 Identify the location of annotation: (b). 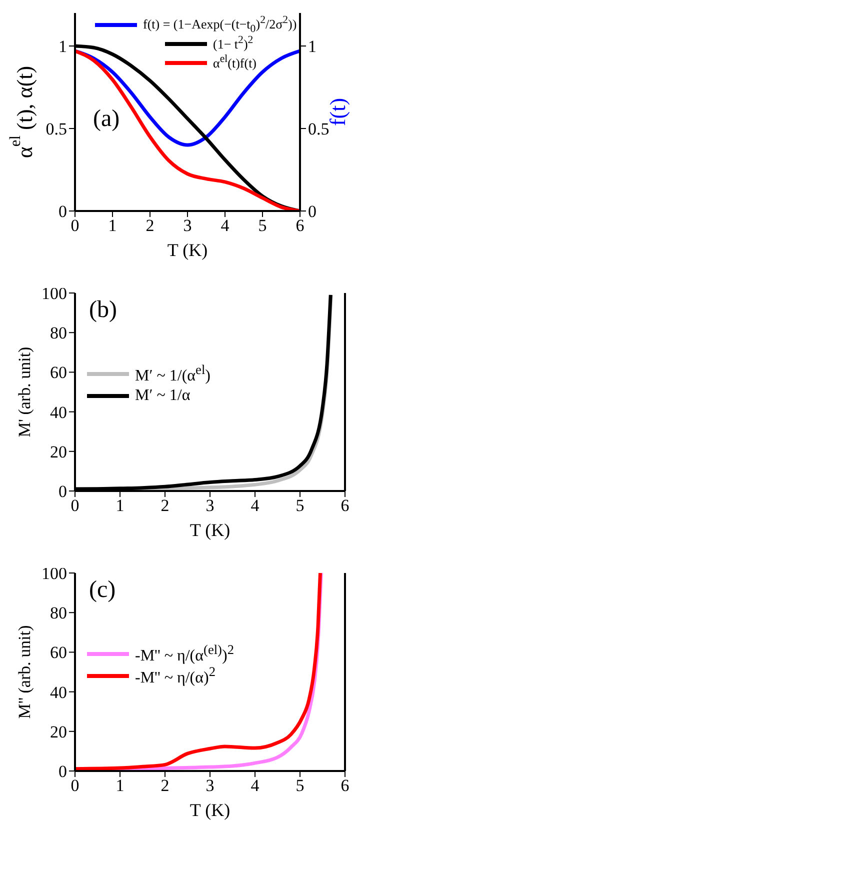
(103, 310).